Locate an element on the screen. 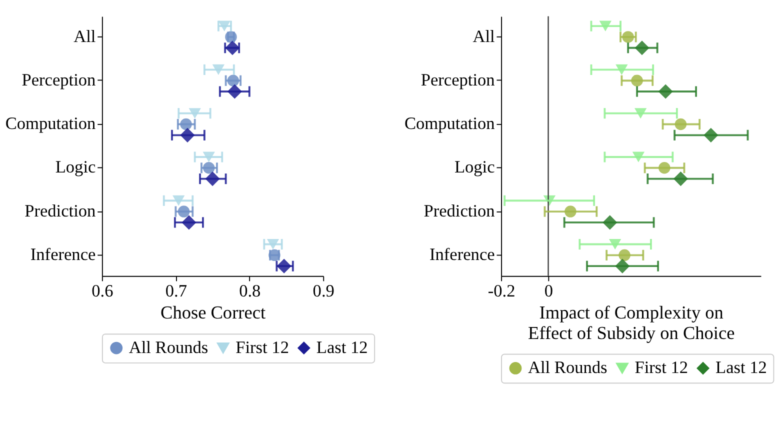  x-tick-label: 0 is located at coordinates (549, 291).